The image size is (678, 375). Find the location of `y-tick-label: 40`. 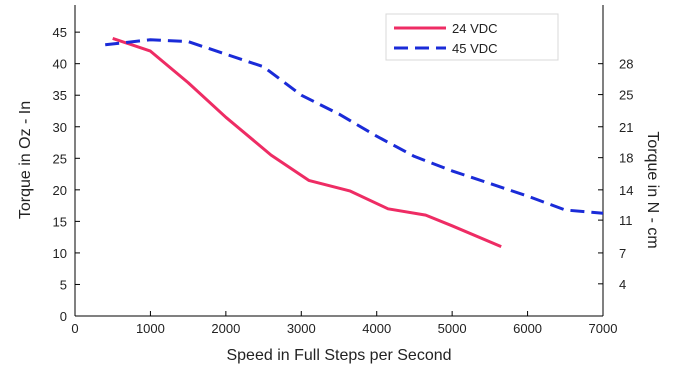

y-tick-label: 40 is located at coordinates (60, 64).